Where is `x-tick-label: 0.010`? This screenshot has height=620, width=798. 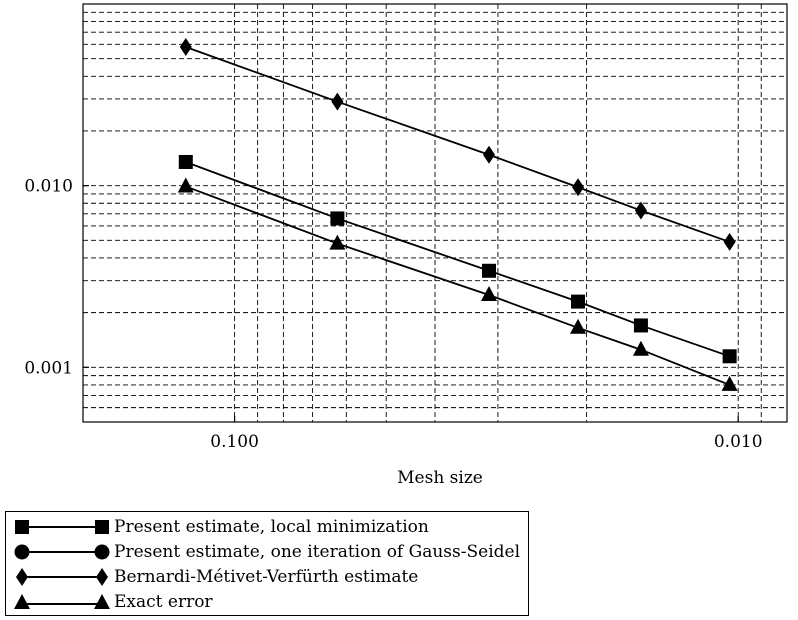
x-tick-label: 0.010 is located at coordinates (738, 442).